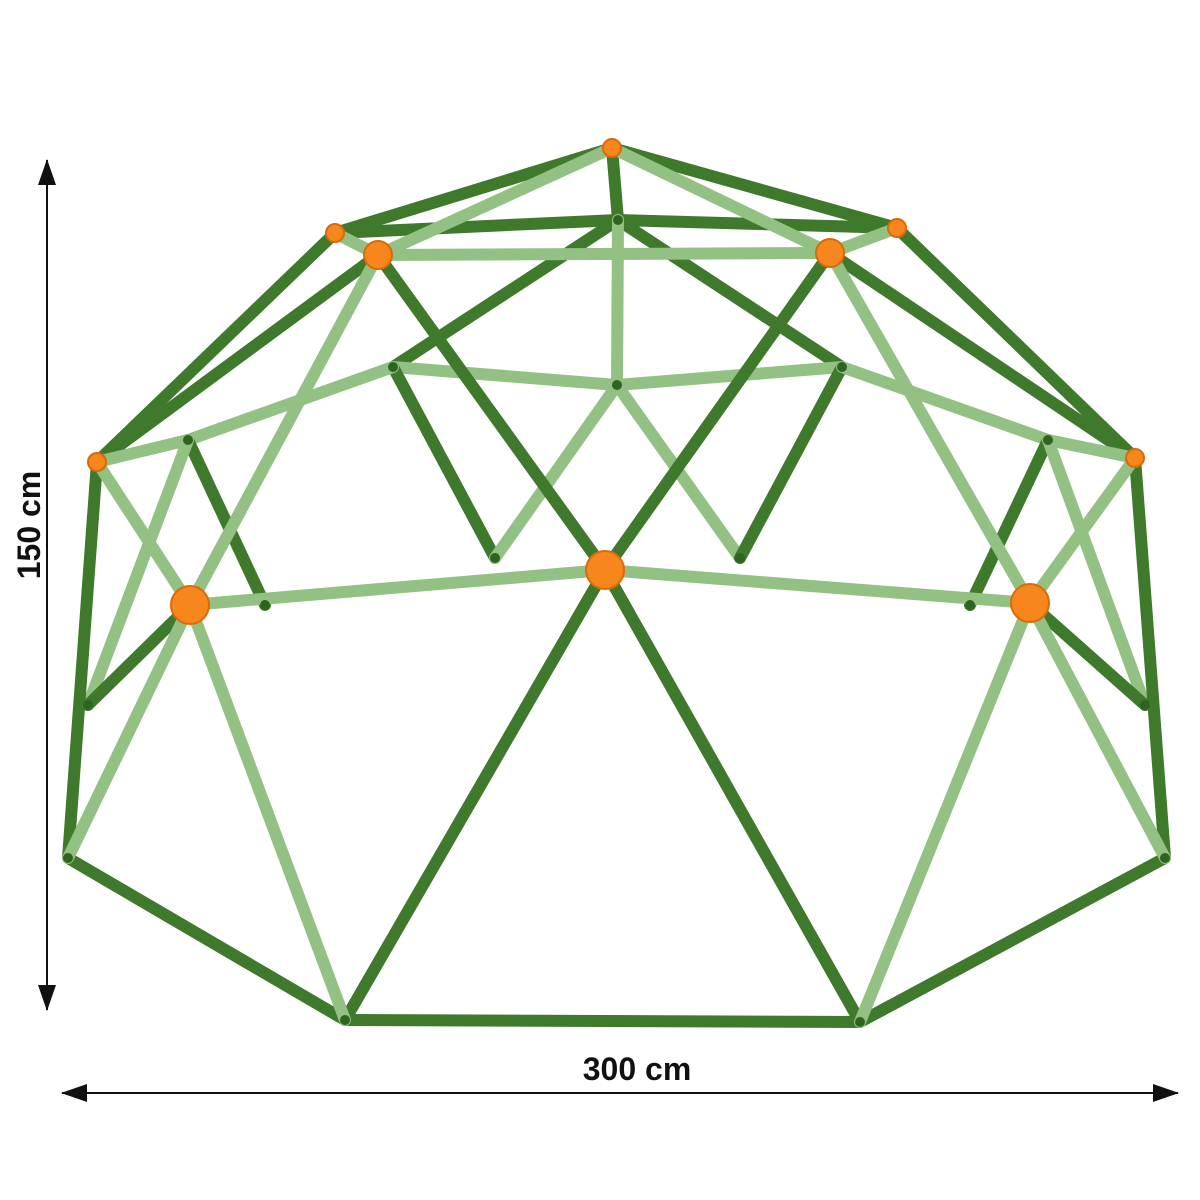 The height and width of the screenshot is (1200, 1200). I want to click on height-label: 150 cm, so click(29, 525).